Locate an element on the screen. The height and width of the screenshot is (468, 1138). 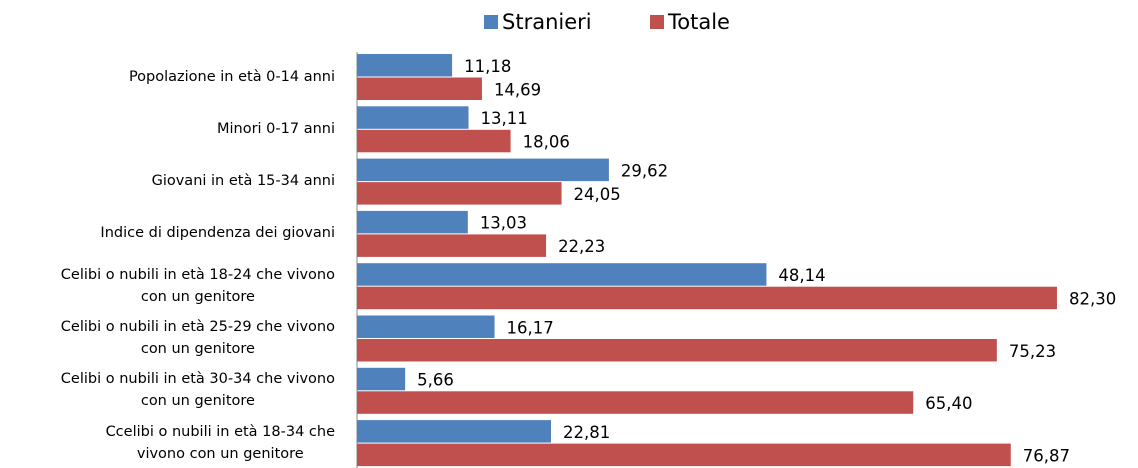
category-text: Minori 0-17 anni is located at coordinates (275, 128).